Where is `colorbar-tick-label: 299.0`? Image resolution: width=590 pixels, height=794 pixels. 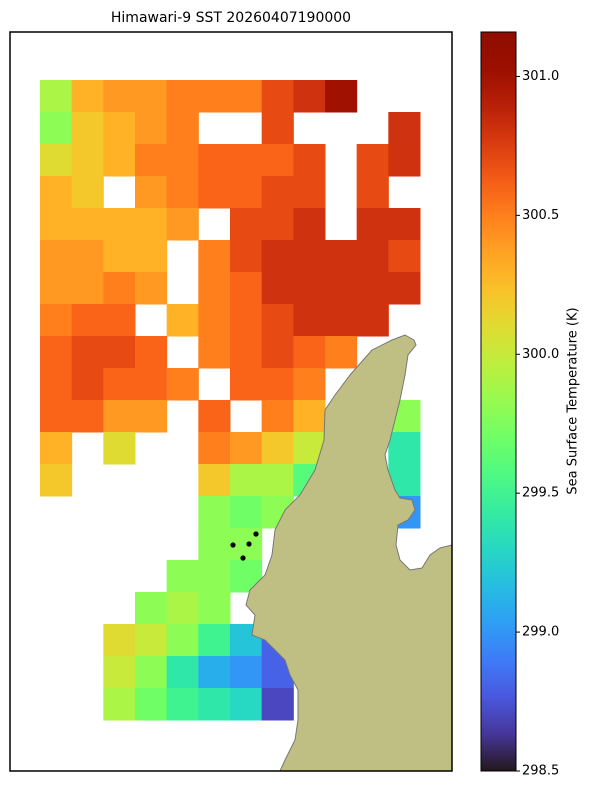
colorbar-tick-label: 299.0 is located at coordinates (540, 632).